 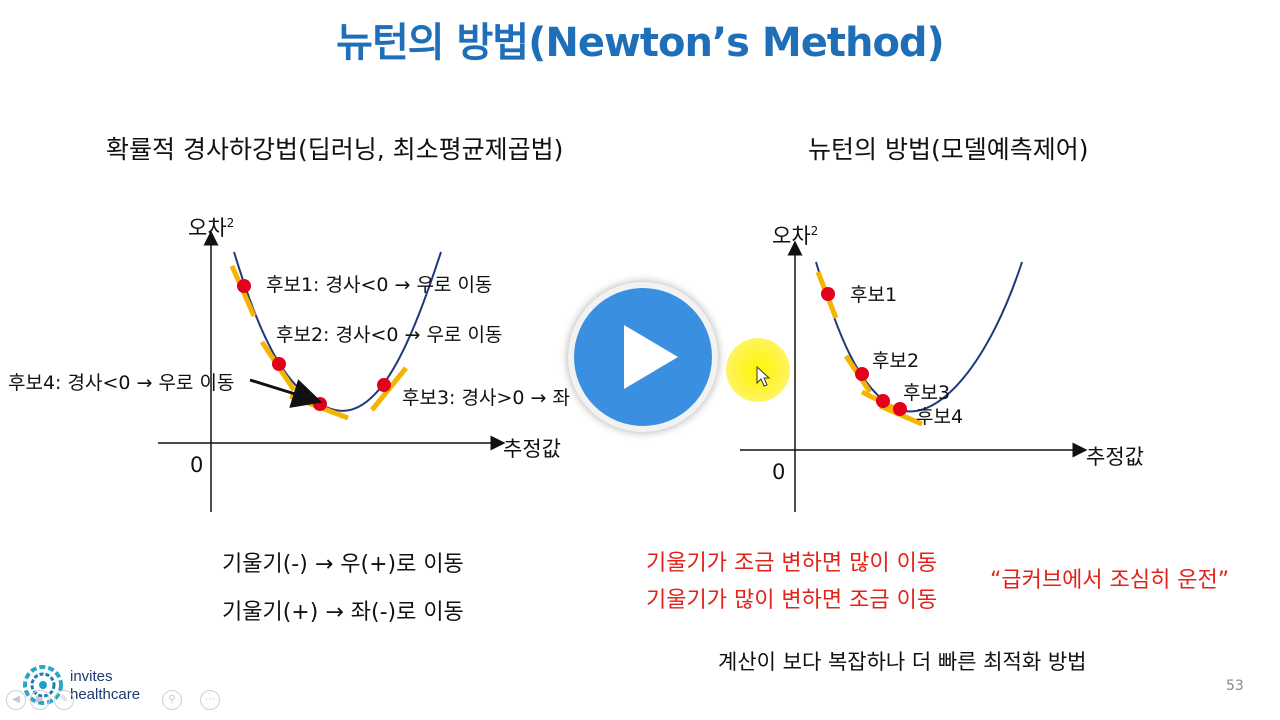 What do you see at coordinates (335, 149) in the screenshot?
I see `left-subtitle: 확률적 경사하강법(딥러닝, 최소평균제곱법)` at bounding box center [335, 149].